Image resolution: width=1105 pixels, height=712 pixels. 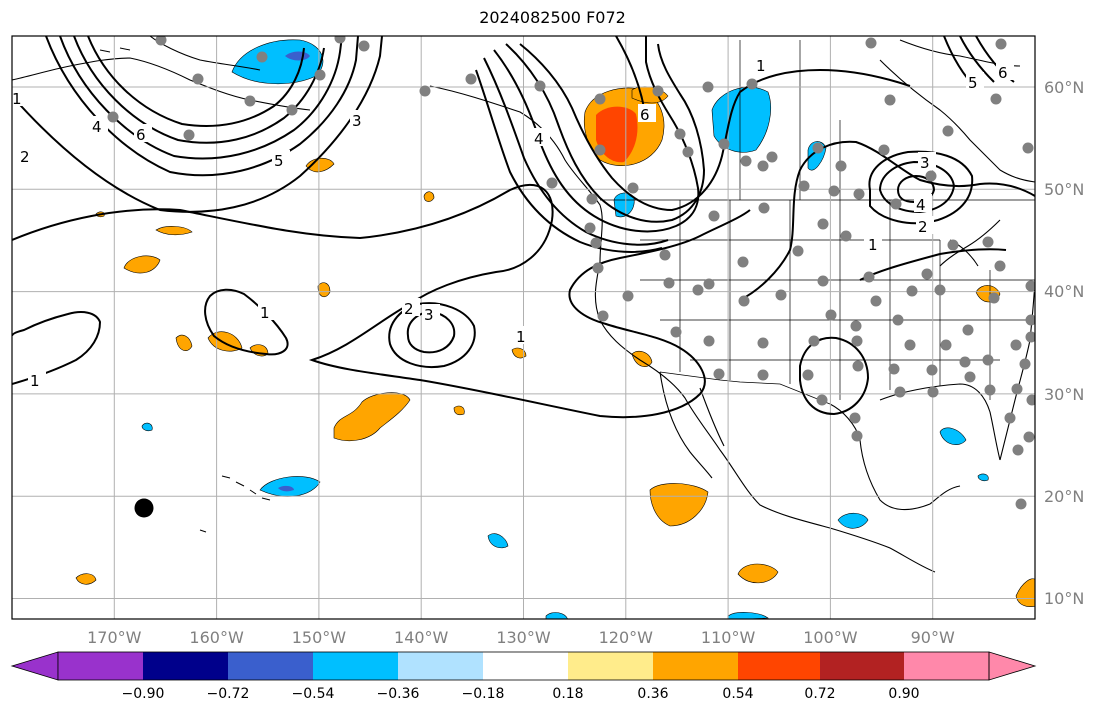 I want to click on contour-3-alaska, so click(x=202, y=106).